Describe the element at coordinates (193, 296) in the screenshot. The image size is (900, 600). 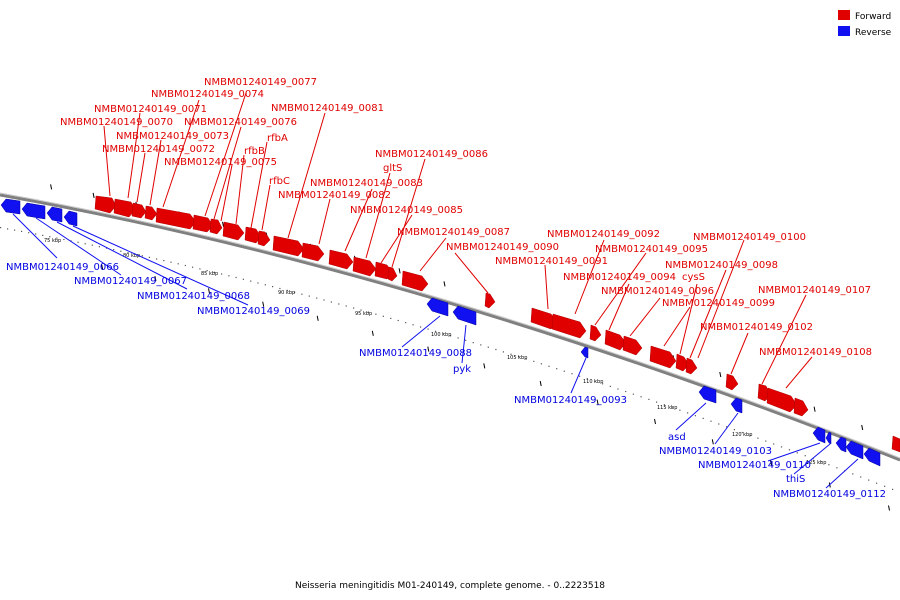
I see `gene-label: NMBM01240149_0068` at that location.